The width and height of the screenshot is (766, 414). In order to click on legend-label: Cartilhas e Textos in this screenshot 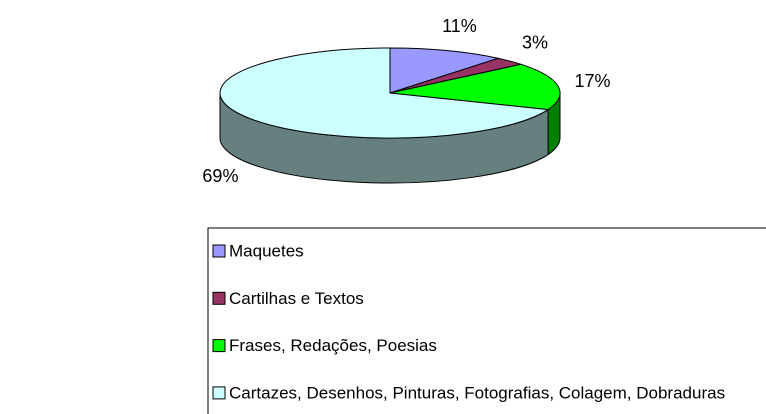, I will do `click(296, 298)`.